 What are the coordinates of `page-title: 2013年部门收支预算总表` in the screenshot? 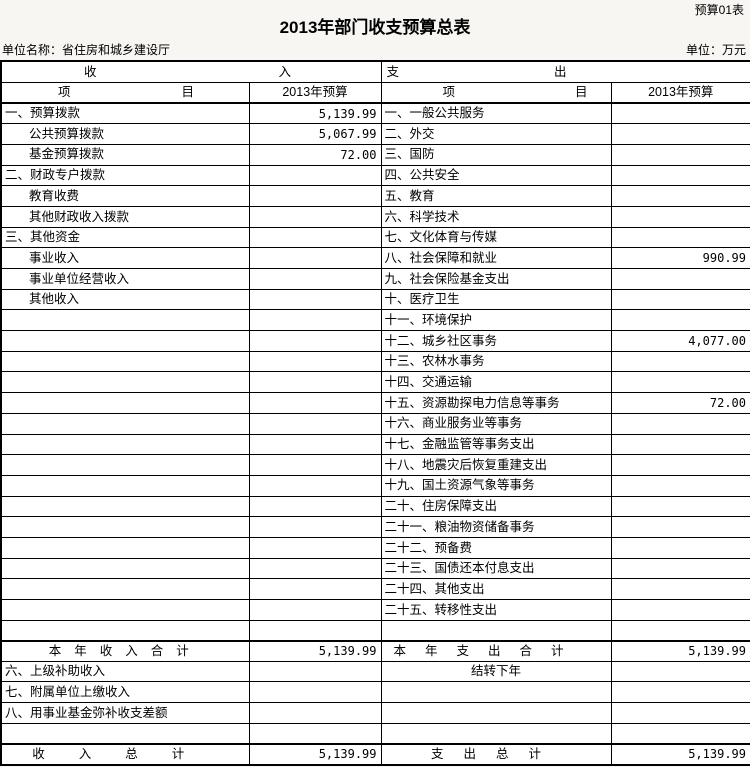 It's located at (375, 27).